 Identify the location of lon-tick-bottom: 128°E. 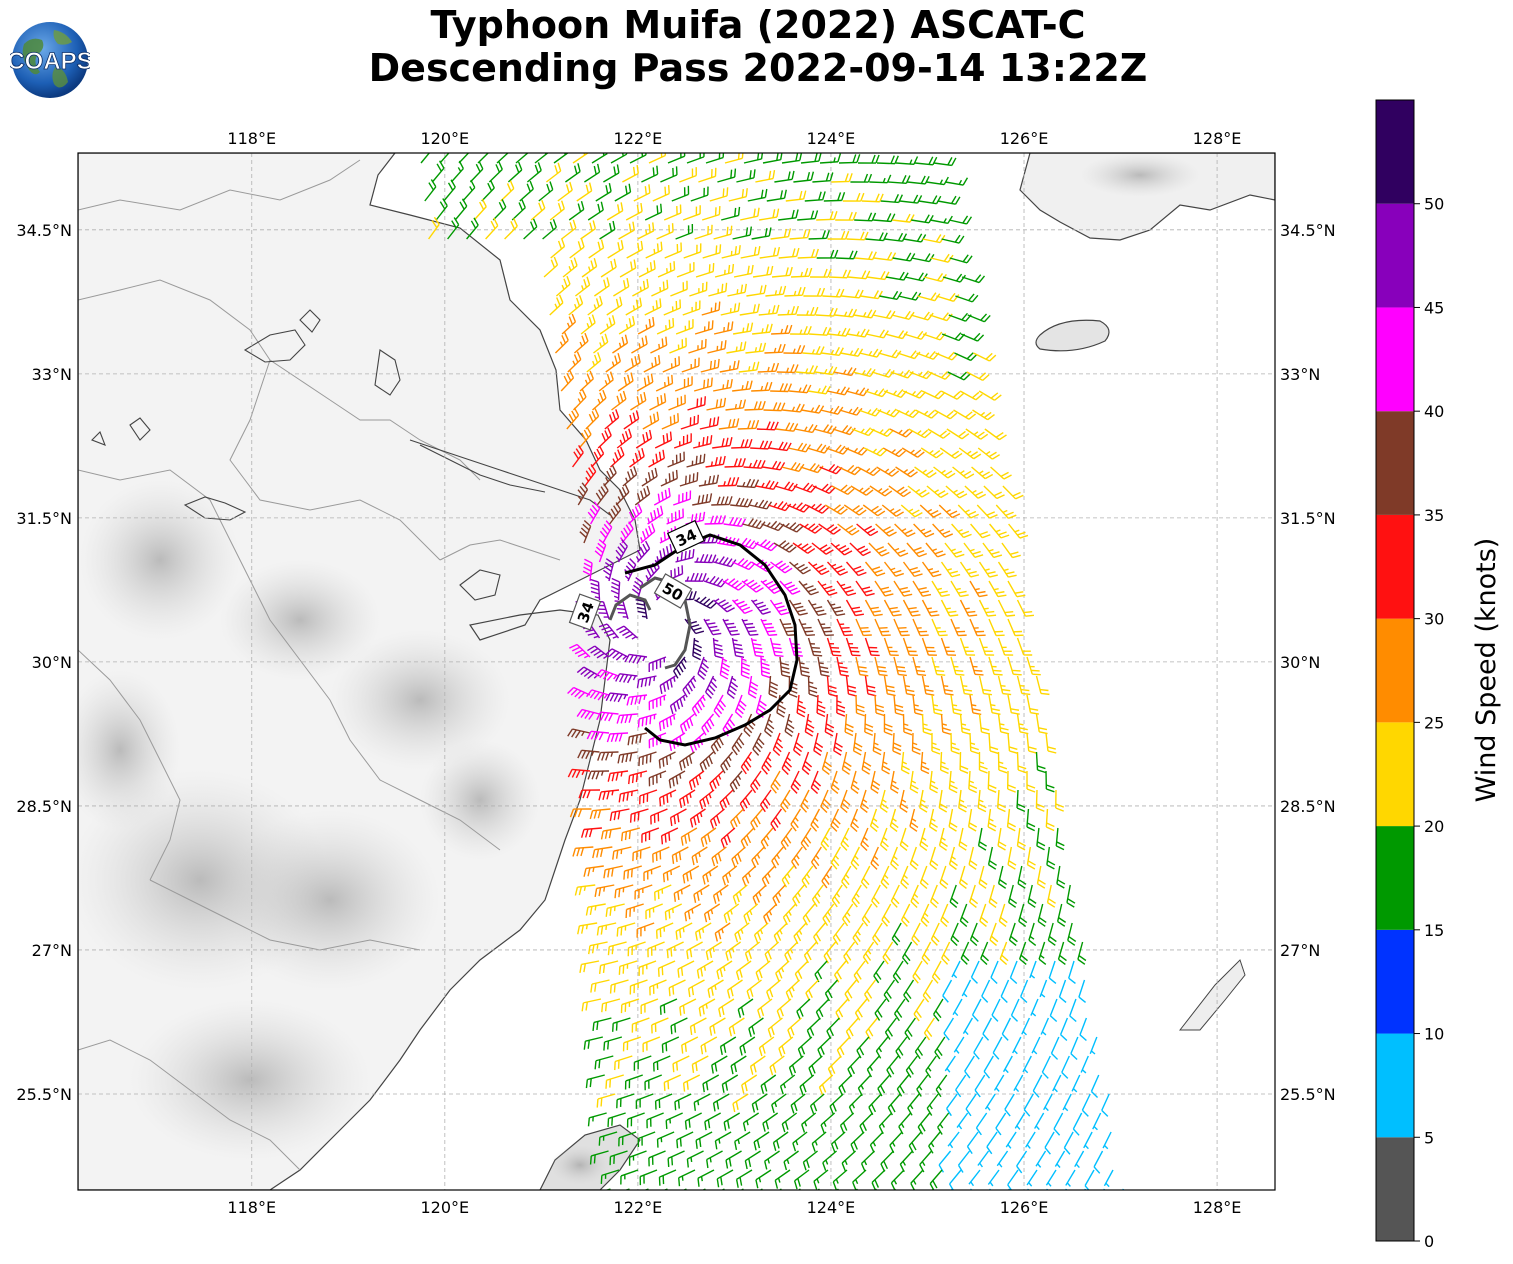
(1217, 1207).